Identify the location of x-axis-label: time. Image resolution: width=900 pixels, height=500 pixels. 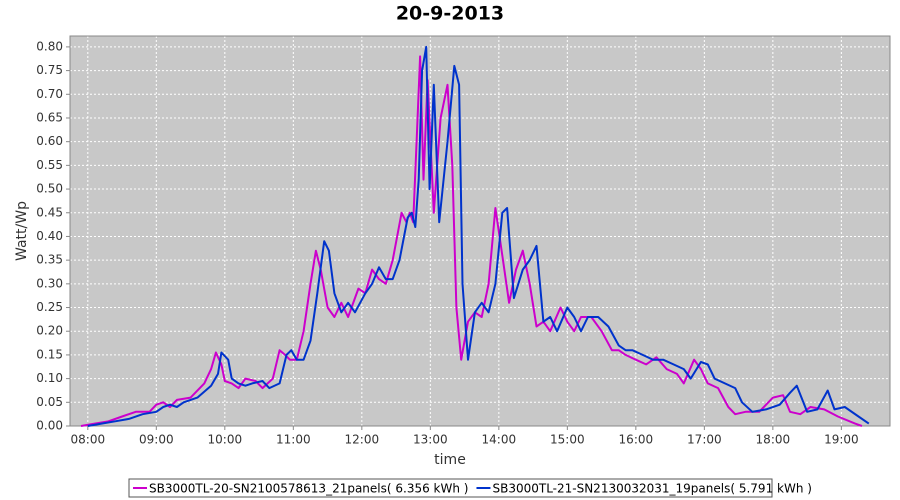
(450, 460).